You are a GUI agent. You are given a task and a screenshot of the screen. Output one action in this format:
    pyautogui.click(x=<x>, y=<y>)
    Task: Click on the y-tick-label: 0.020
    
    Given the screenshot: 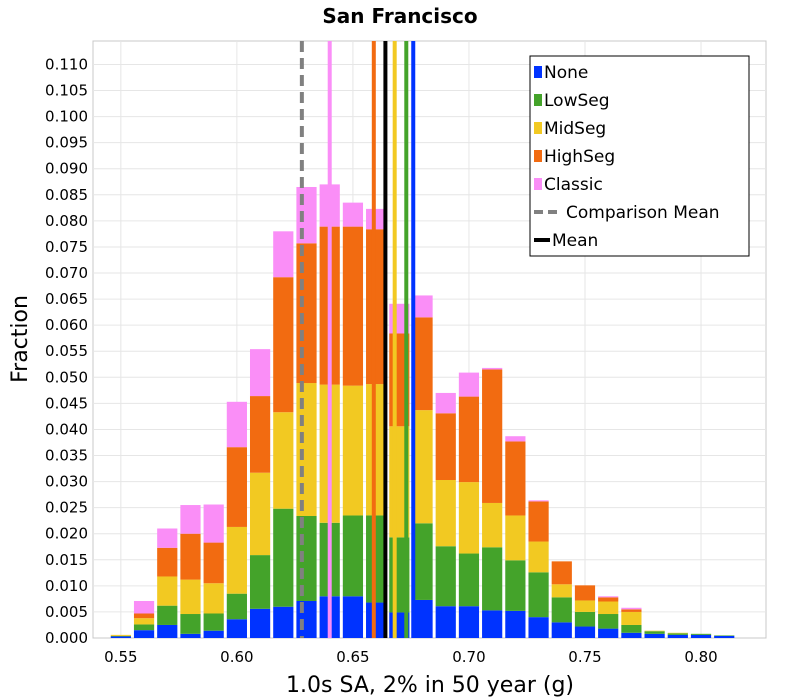 What is the action you would take?
    pyautogui.click(x=66, y=534)
    